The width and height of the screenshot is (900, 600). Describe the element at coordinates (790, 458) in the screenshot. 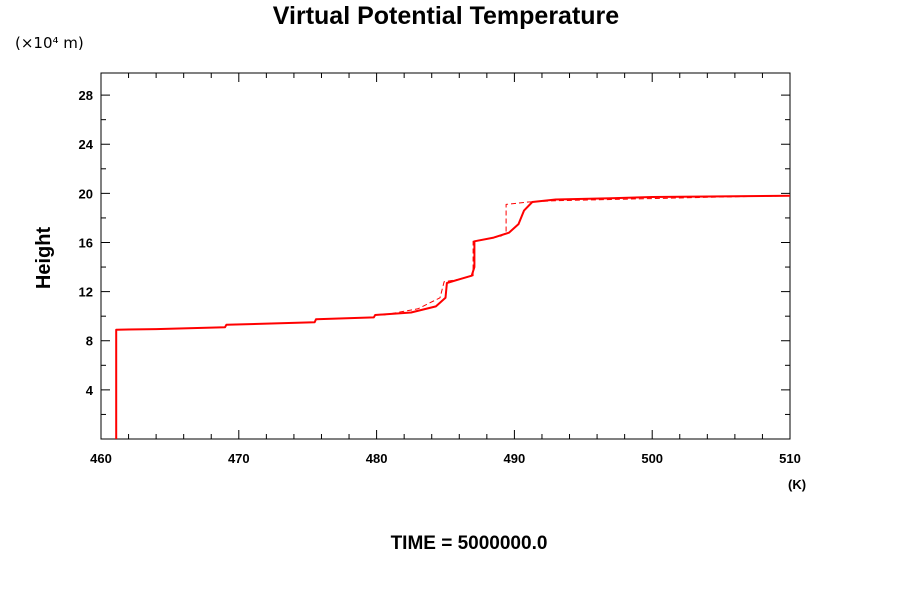

I see `x-tick-label: 510` at that location.